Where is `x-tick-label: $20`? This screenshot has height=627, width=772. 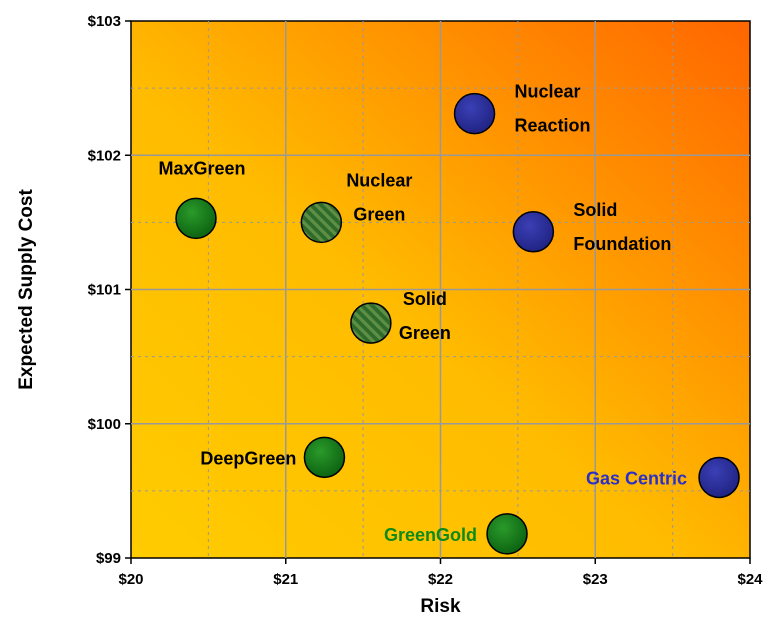
x-tick-label: $20 is located at coordinates (130, 579).